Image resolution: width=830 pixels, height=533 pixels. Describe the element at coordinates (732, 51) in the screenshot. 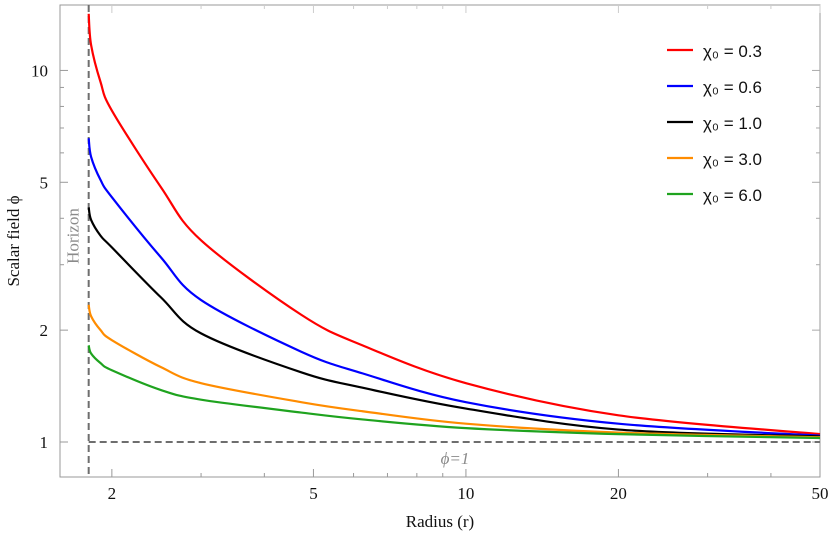

I see `legend-label: χ₀ = 0.3` at that location.